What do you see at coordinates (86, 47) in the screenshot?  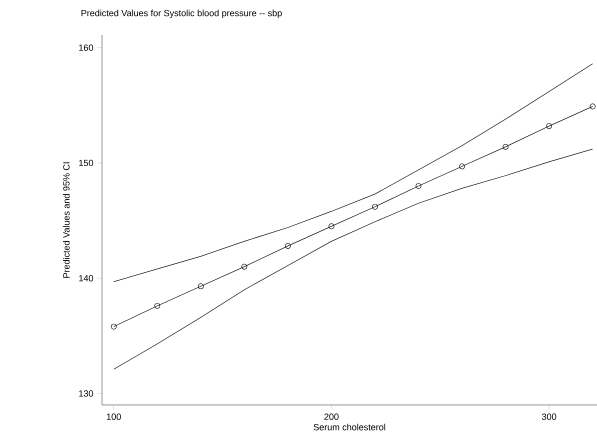 I see `y-tick-label: 160` at bounding box center [86, 47].